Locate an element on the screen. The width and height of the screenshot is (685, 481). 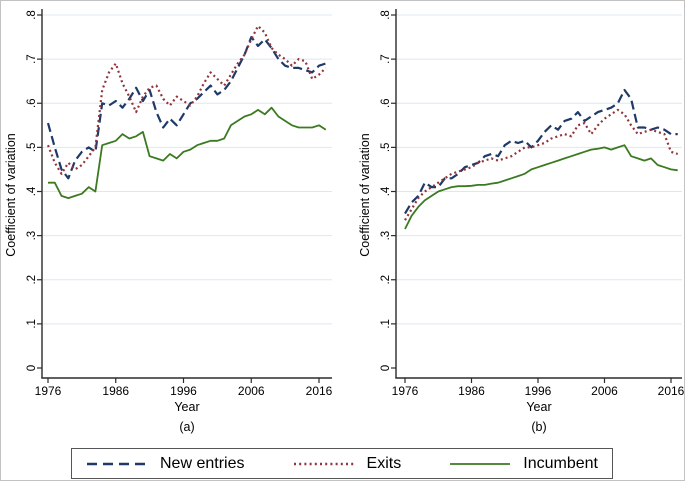
legend-label-incumbent: Incumbent is located at coordinates (560, 463).